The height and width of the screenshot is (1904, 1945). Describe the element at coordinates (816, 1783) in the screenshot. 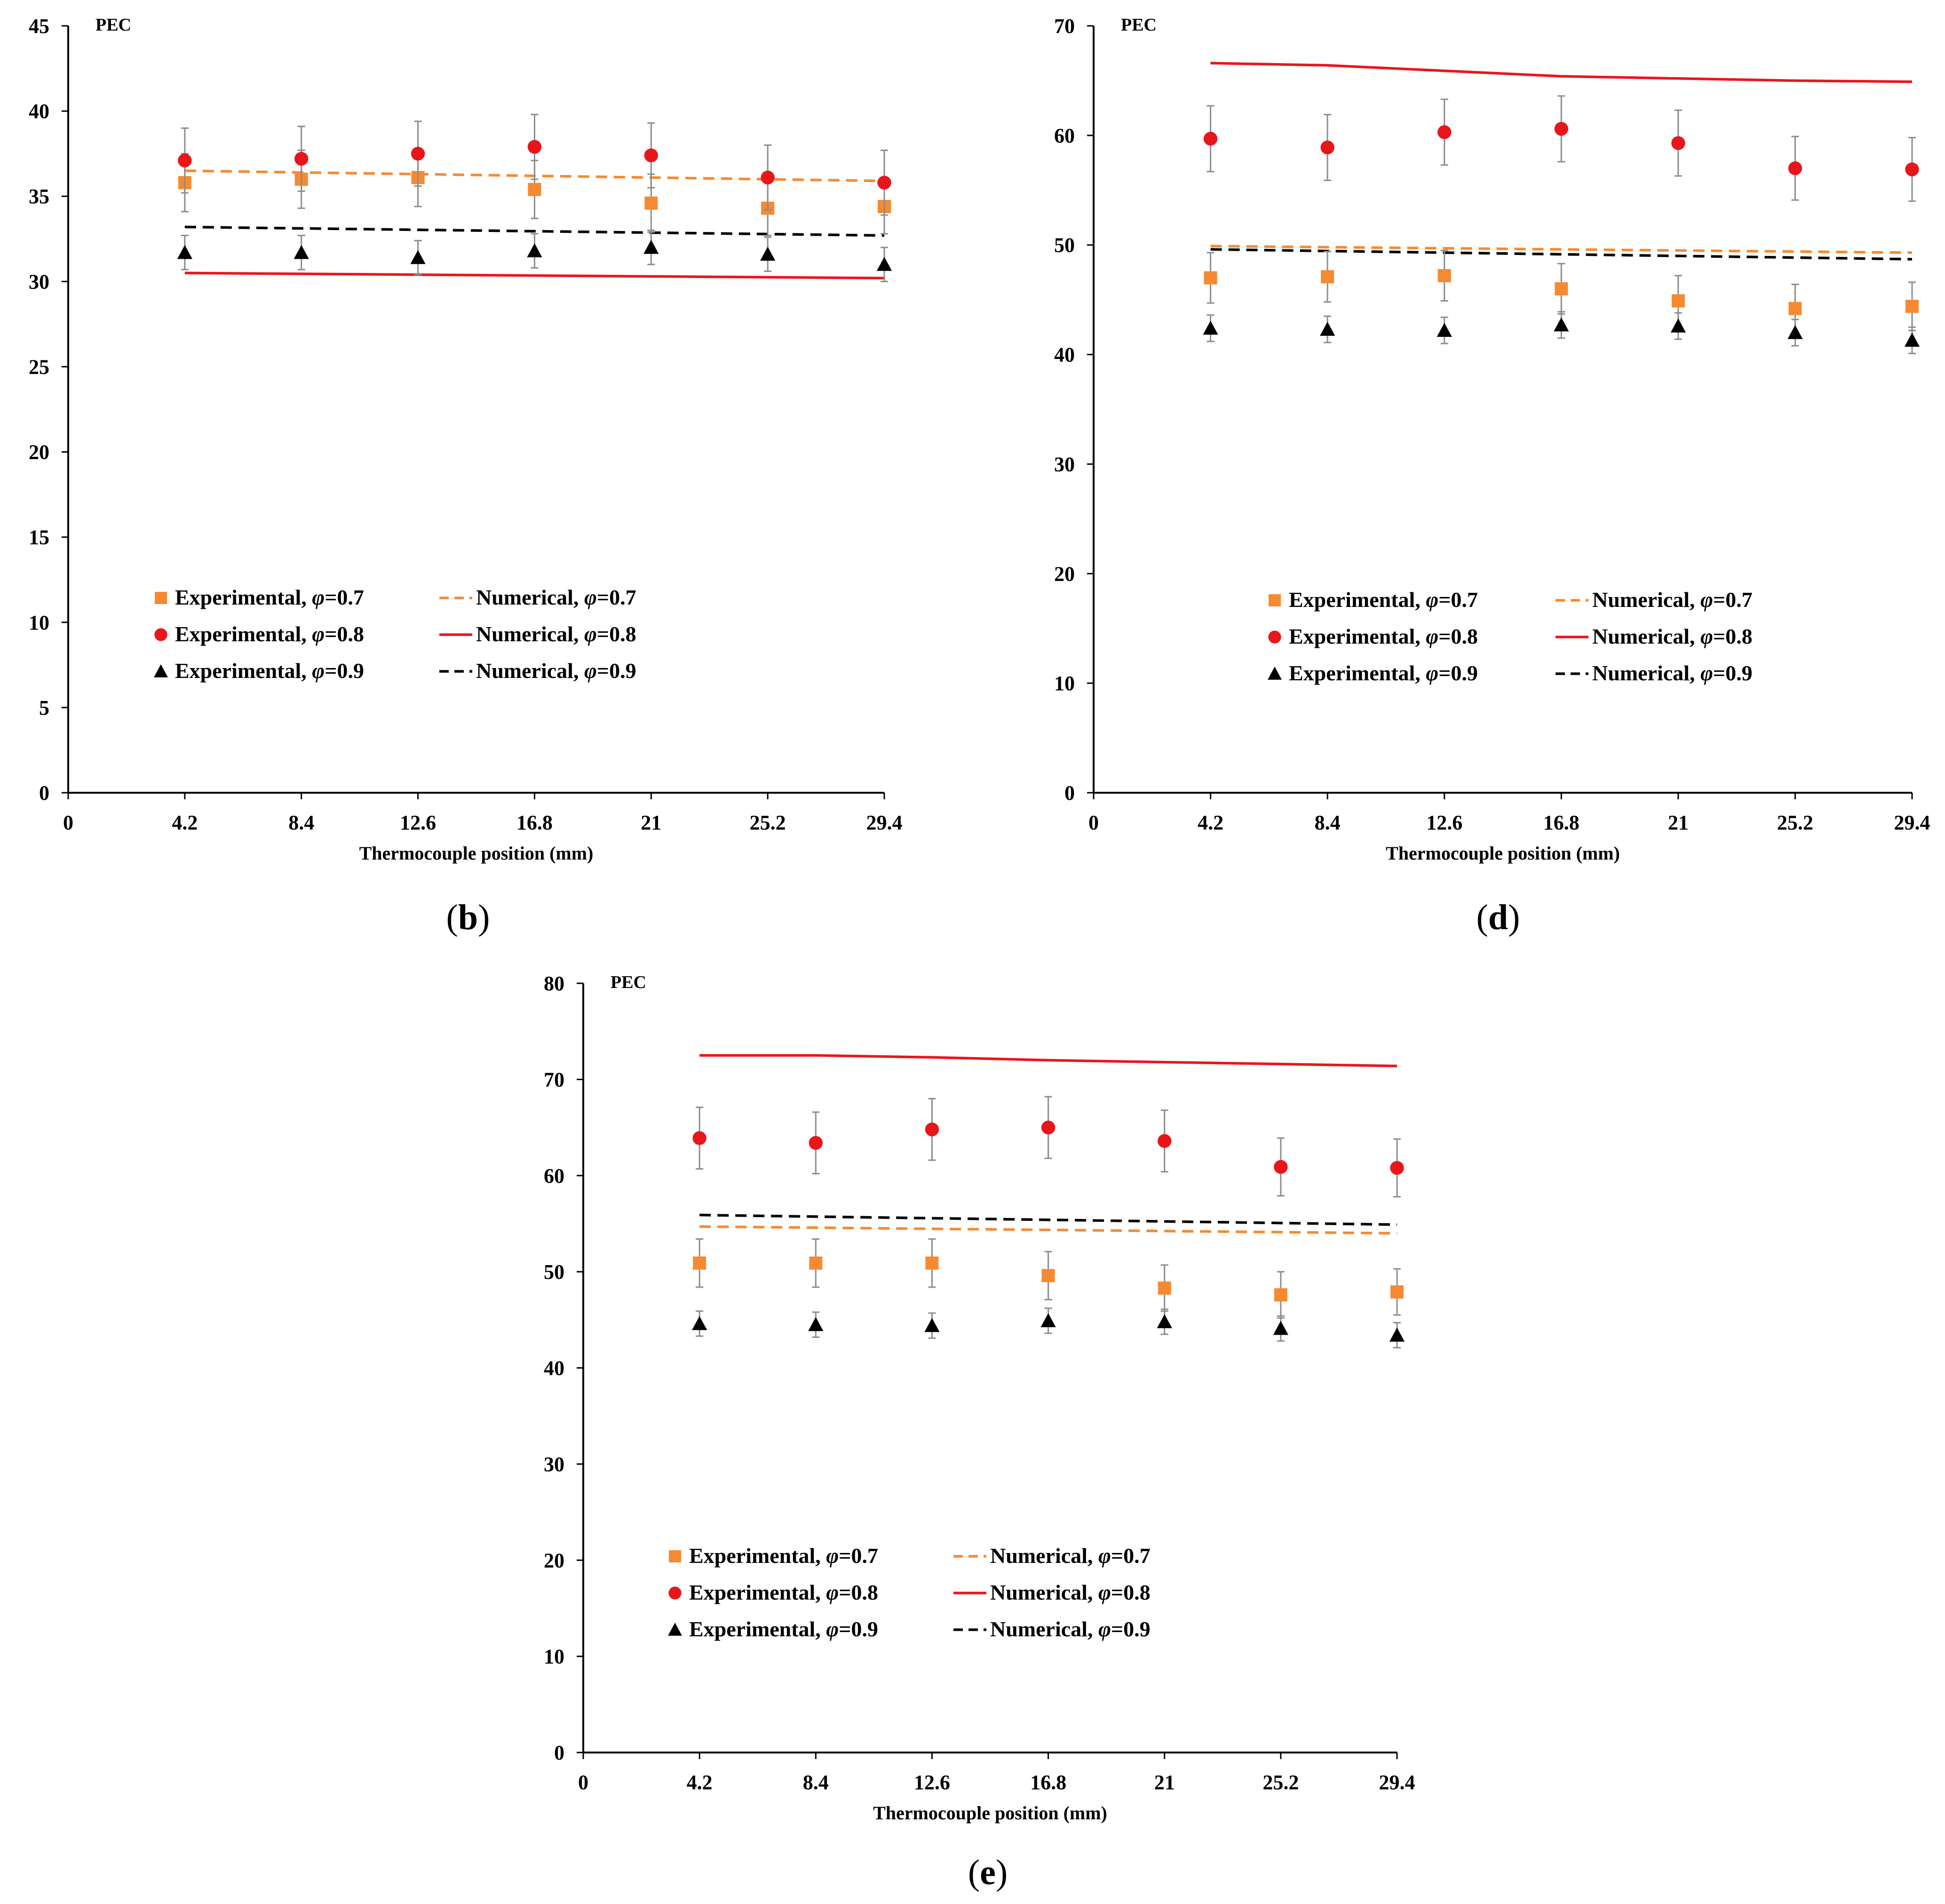

I see `x-tick-label: 8.4` at that location.